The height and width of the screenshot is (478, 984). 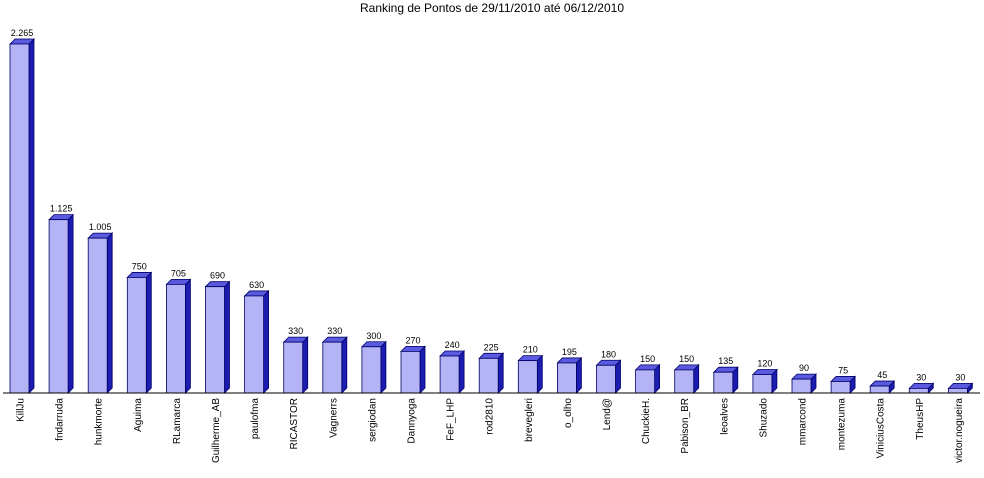 What do you see at coordinates (216, 430) in the screenshot?
I see `category-label: Guilherme_AB` at bounding box center [216, 430].